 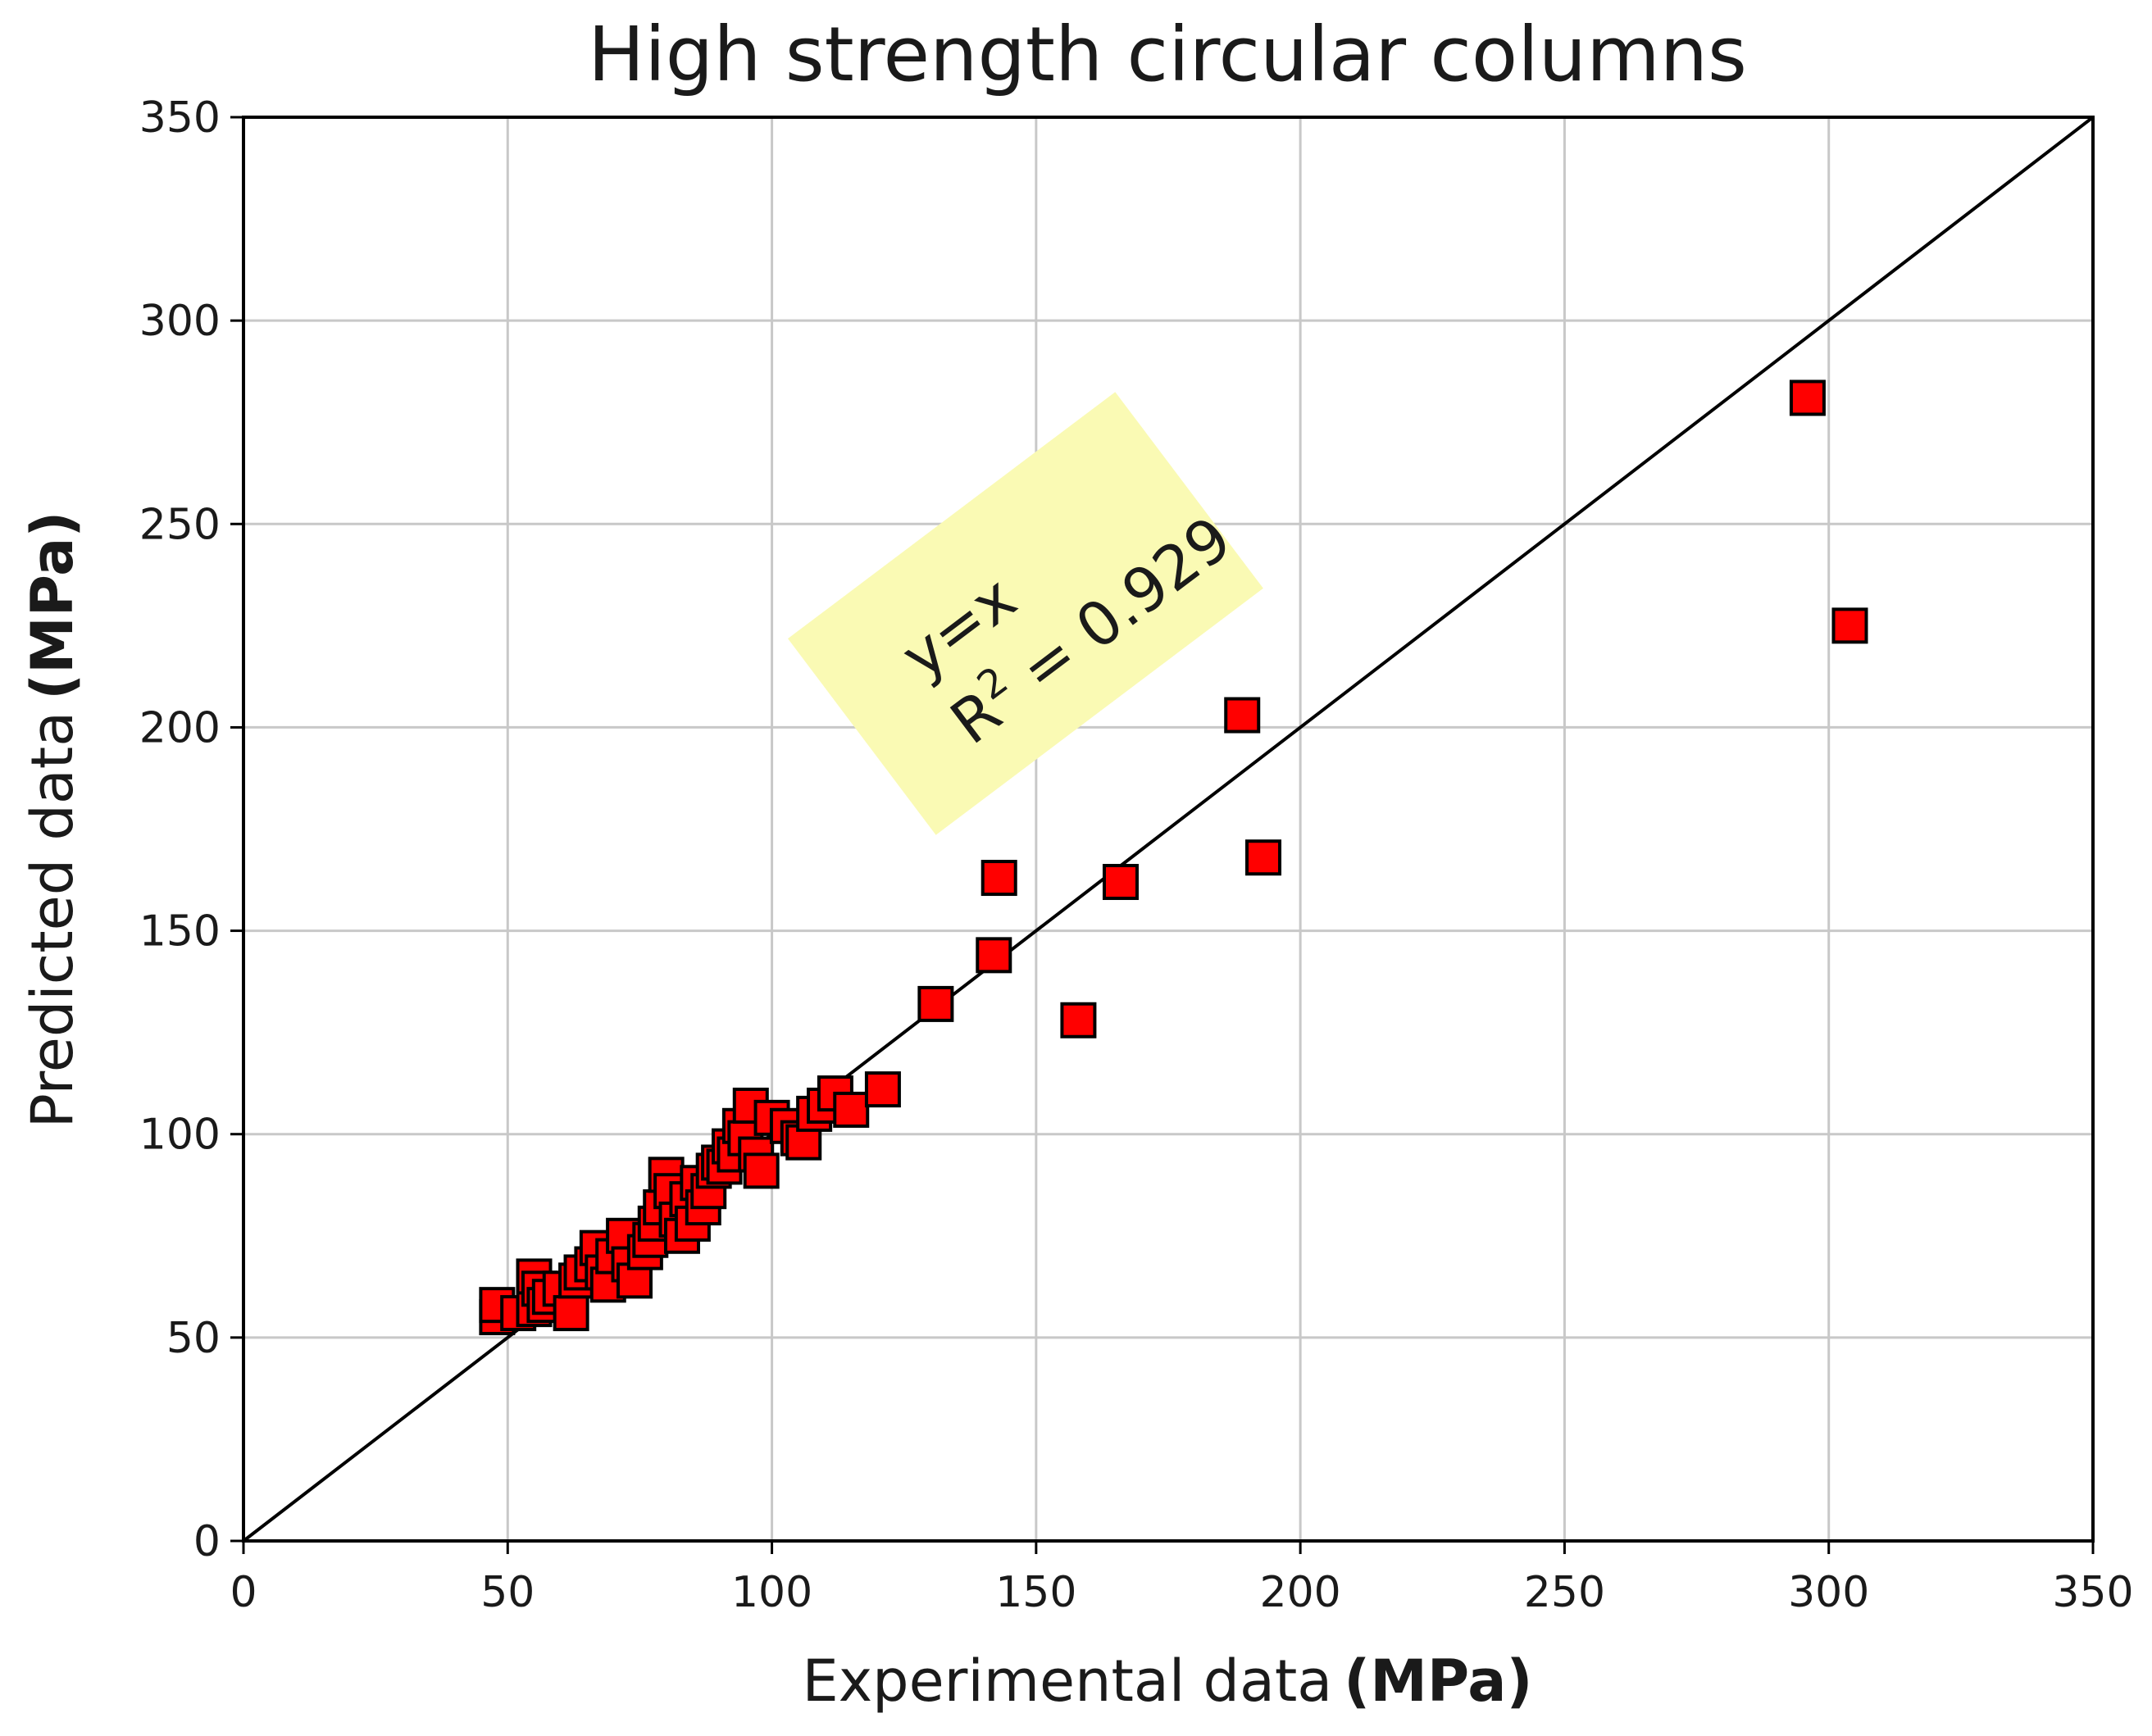 I want to click on x-tick-label-0: 0, so click(x=243, y=1592).